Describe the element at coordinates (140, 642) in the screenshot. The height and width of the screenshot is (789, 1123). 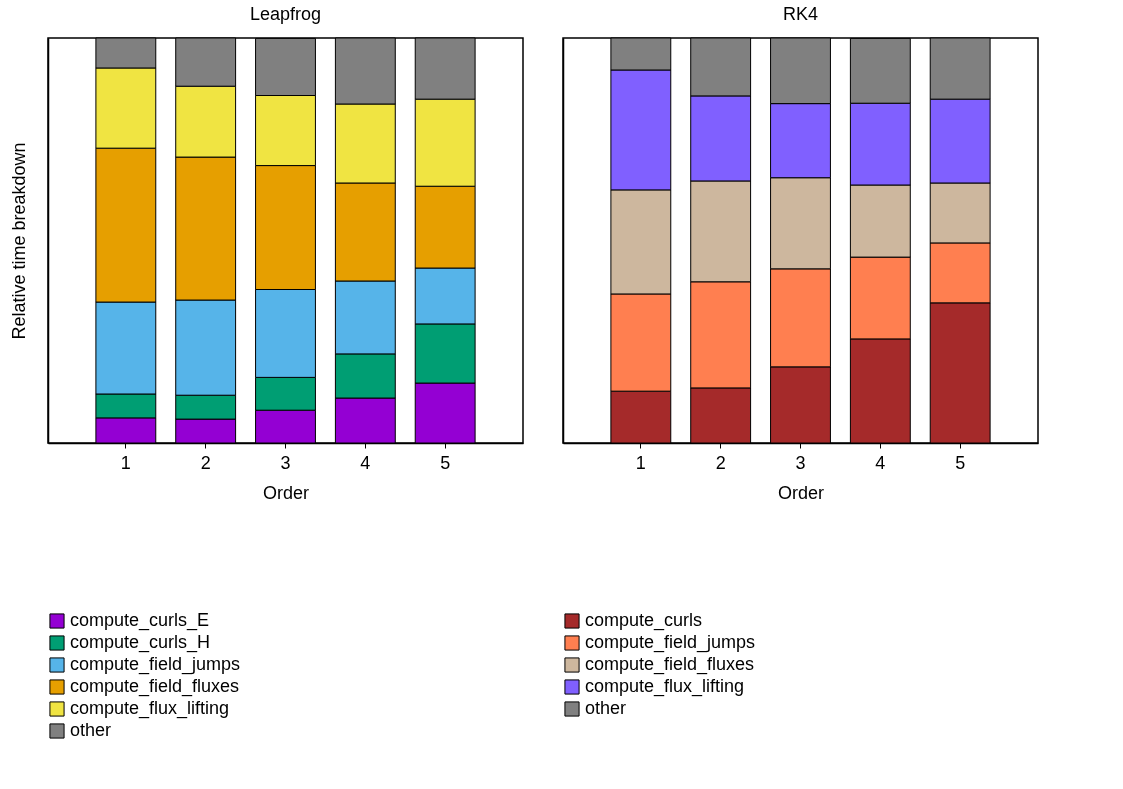
I see `legend-label: compute_curls_H` at that location.